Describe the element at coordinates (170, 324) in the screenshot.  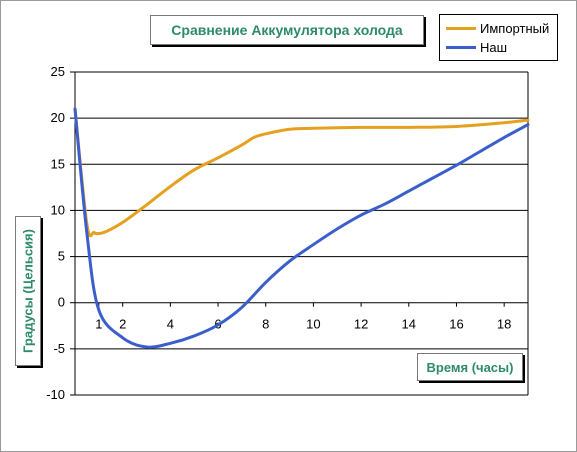
I see `x-tick-label: 4` at that location.